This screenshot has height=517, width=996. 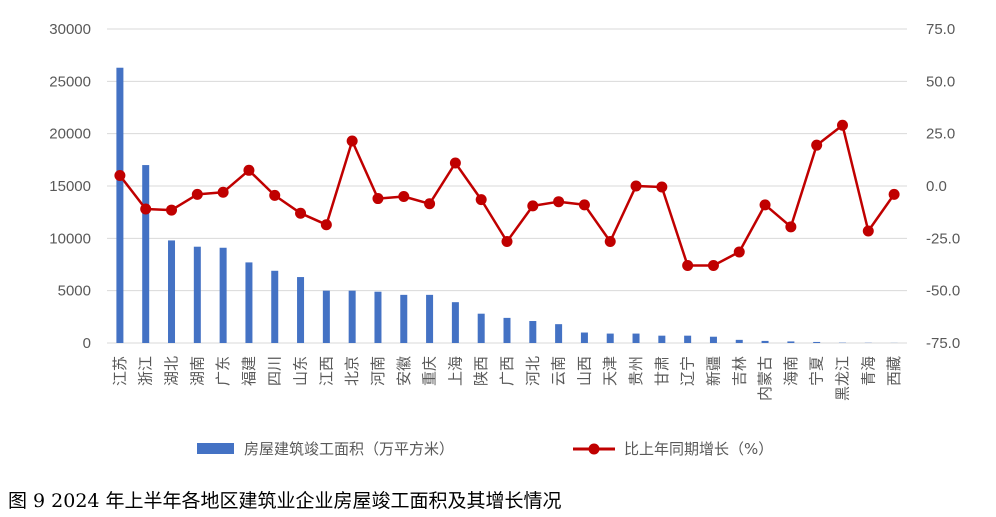 What do you see at coordinates (275, 371) in the screenshot?
I see `category-label: 四川` at bounding box center [275, 371].